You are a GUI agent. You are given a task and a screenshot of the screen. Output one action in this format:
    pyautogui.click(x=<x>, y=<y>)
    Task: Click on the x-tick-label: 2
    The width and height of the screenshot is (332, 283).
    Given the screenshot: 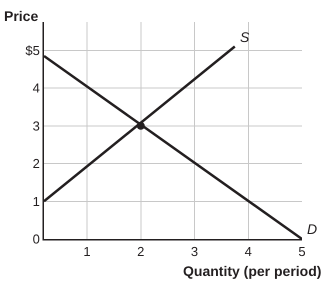 What is the action you would take?
    pyautogui.click(x=140, y=252)
    